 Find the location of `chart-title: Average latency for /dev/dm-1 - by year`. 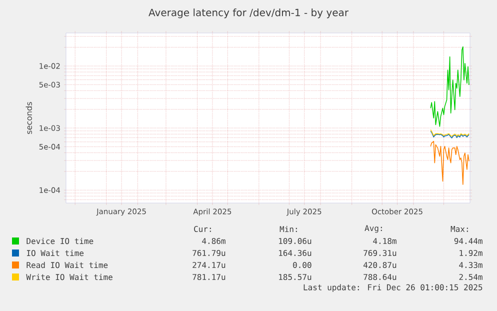

chart-title: Average latency for /dev/dm-1 - by year is located at coordinates (248, 13).